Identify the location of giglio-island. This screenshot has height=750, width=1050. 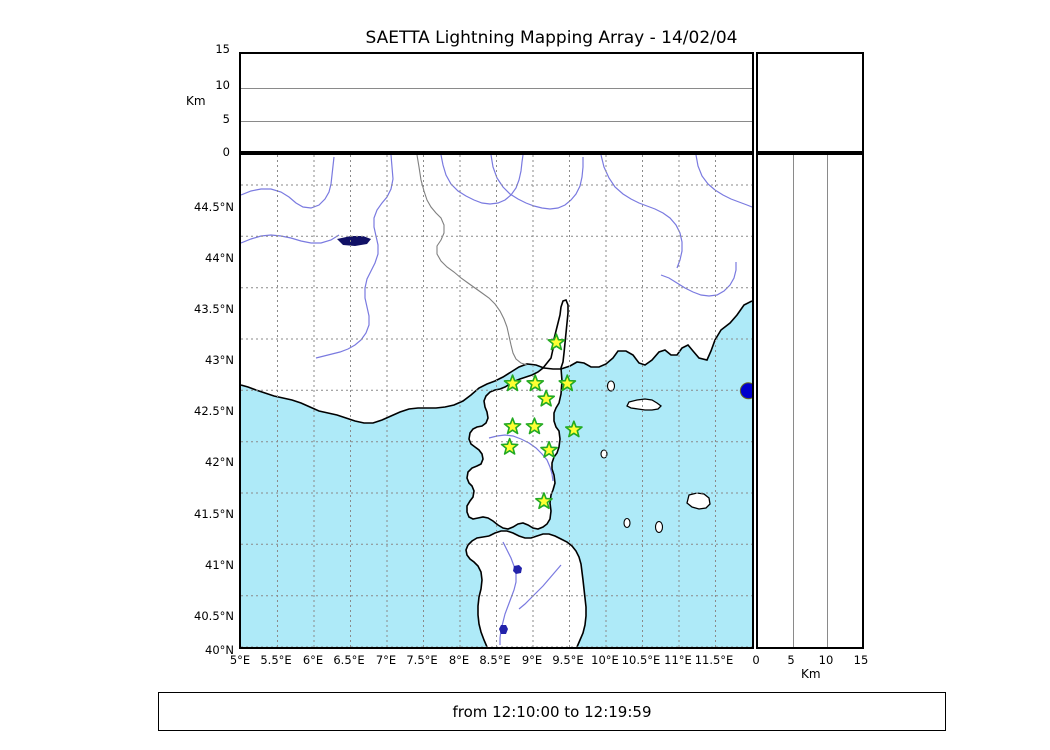
(659, 527).